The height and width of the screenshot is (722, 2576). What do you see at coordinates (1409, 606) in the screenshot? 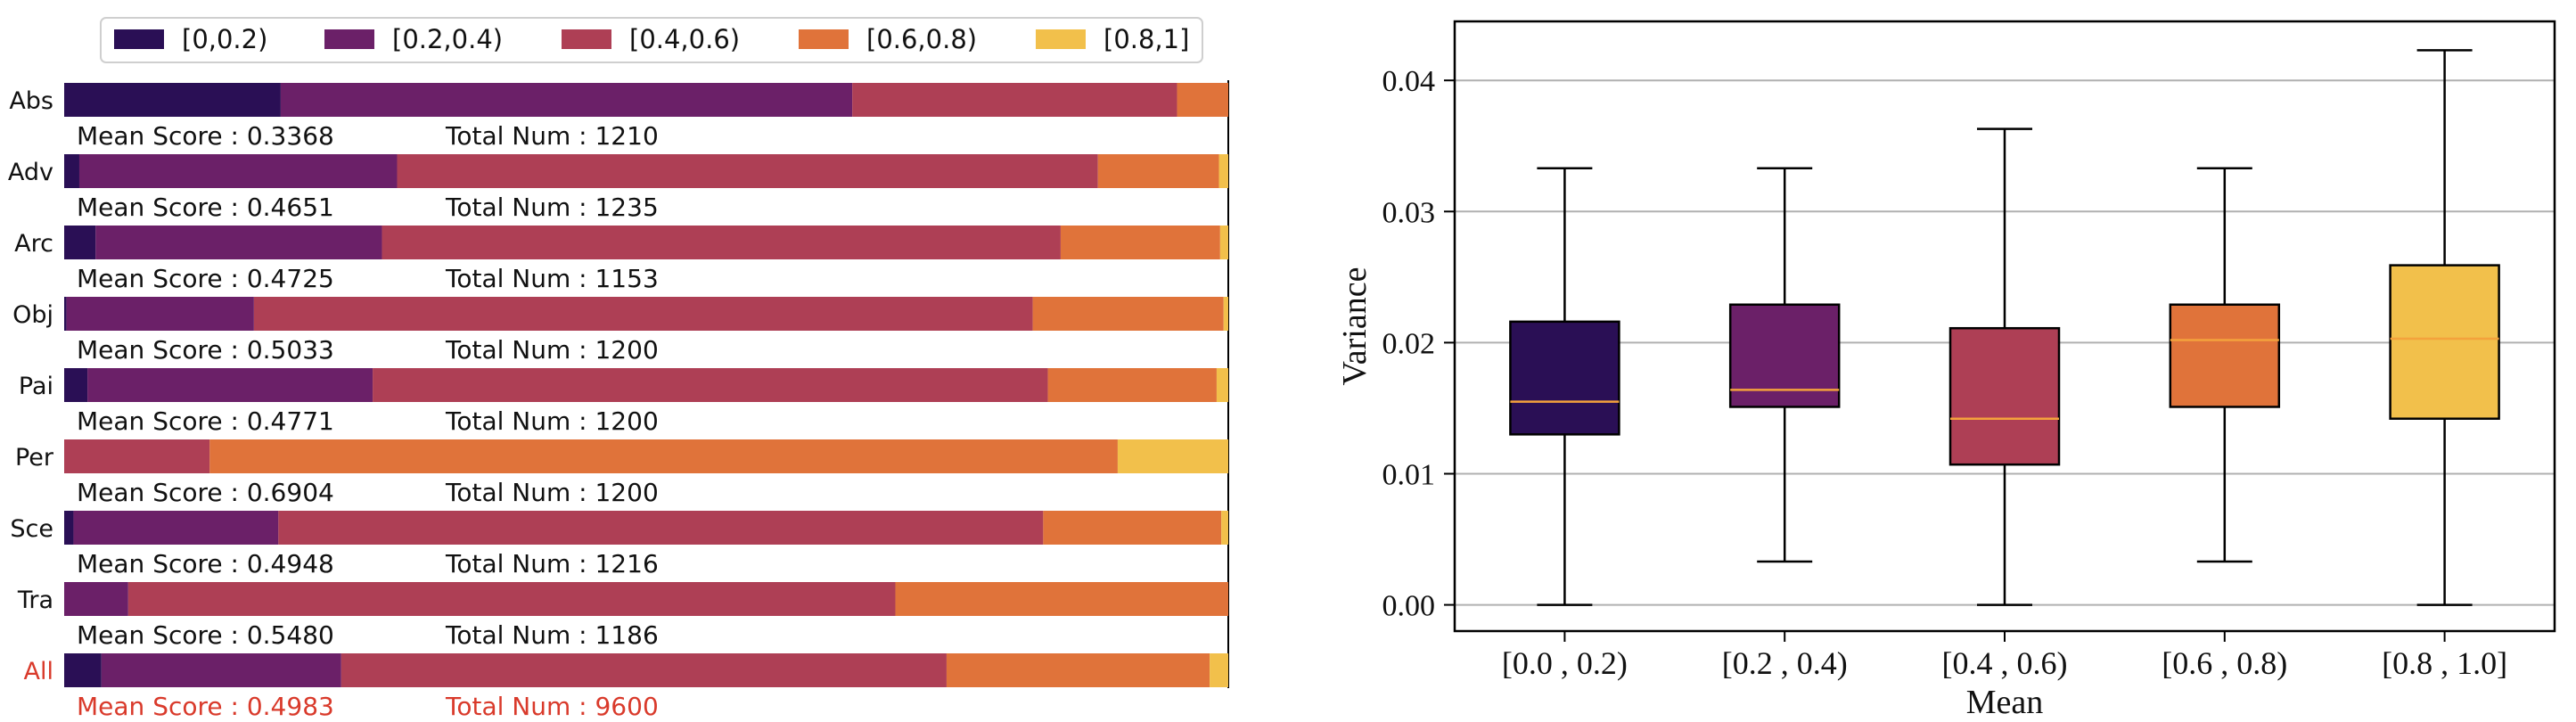
I see `y-tick-label: 0.00` at bounding box center [1409, 606].